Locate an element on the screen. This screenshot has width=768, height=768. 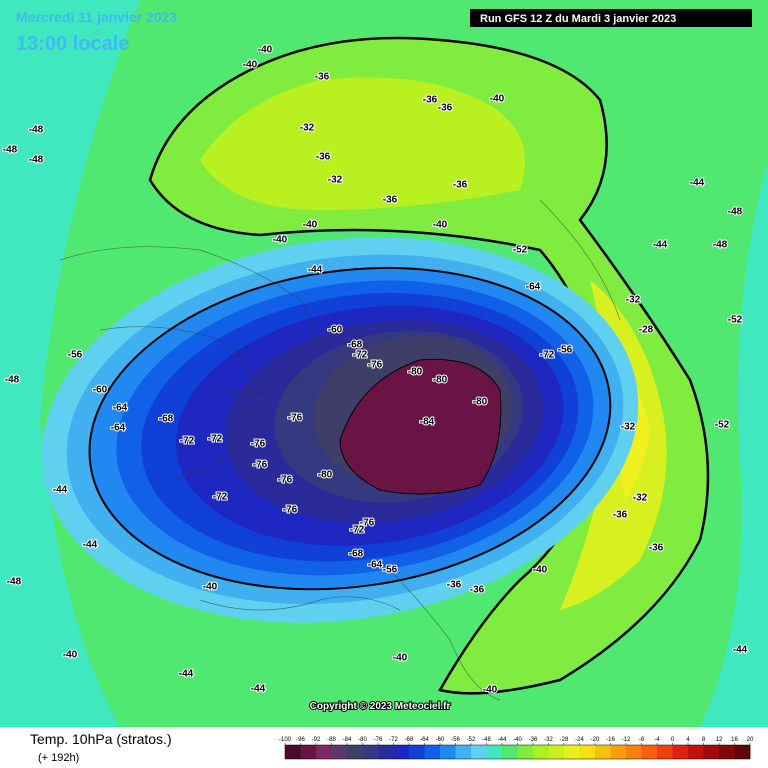
scale-tick-label: -100 is located at coordinates (285, 740).